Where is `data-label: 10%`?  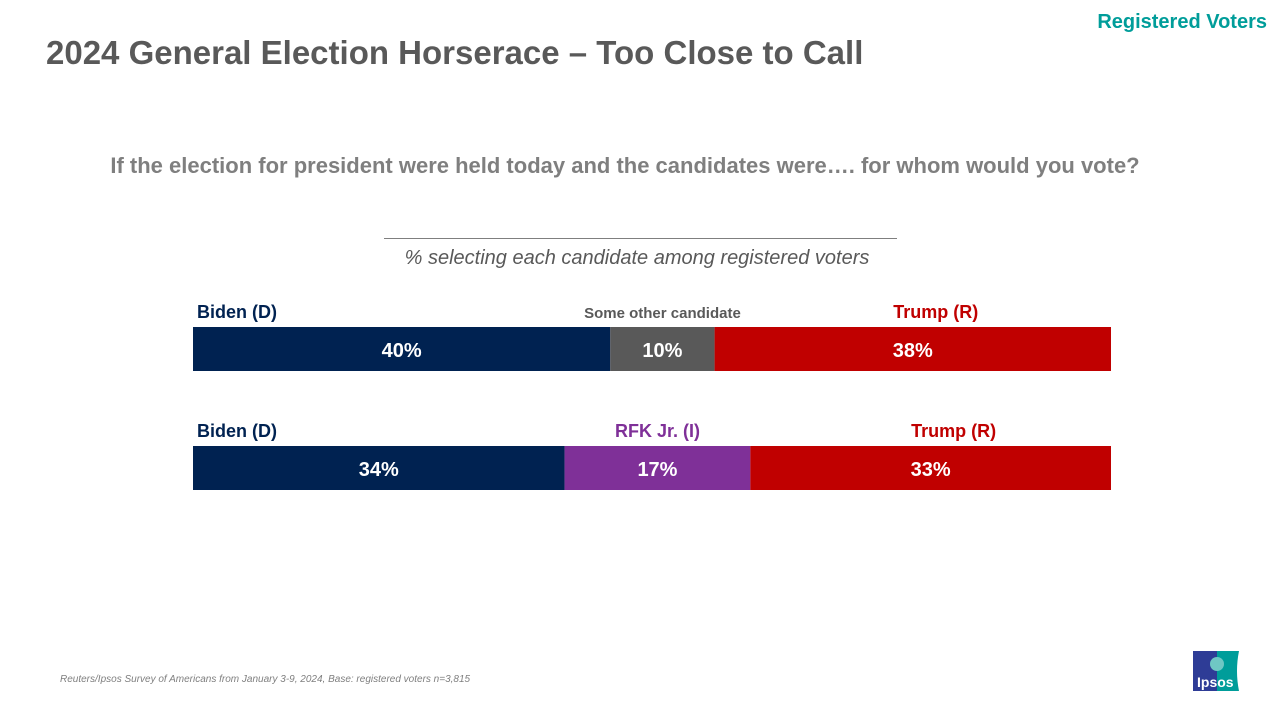 data-label: 10% is located at coordinates (662, 351).